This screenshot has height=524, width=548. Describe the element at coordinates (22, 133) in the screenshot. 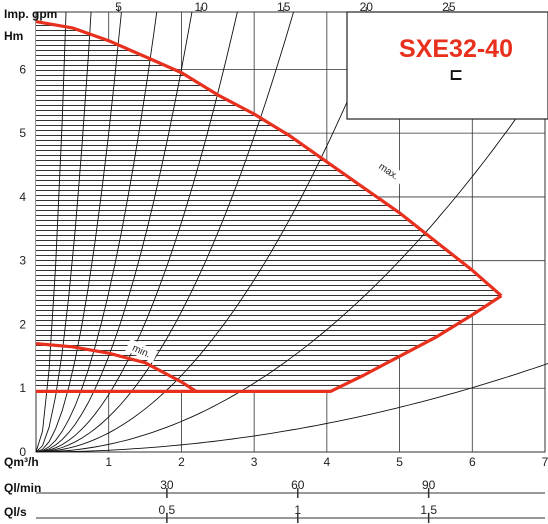

I see `y-tick-label: 5` at that location.